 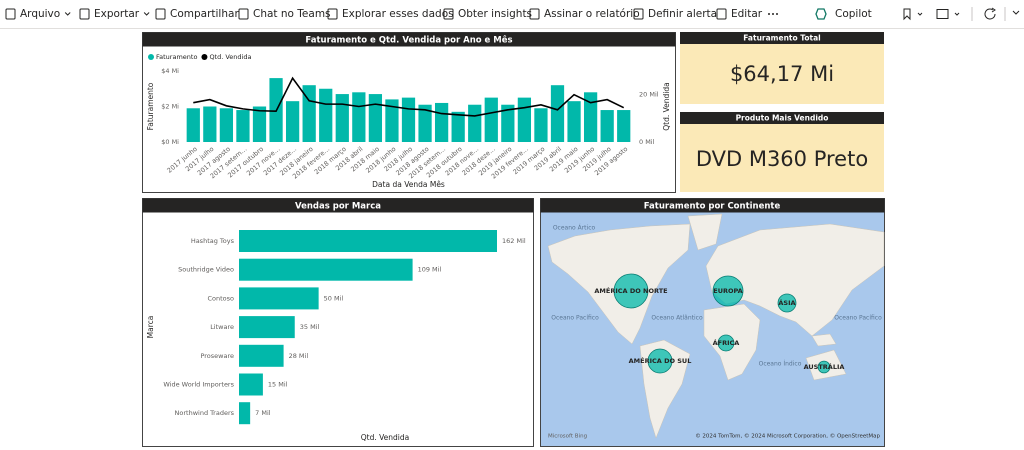 What do you see at coordinates (782, 74) in the screenshot?
I see `card-value: $64,17 Mi` at bounding box center [782, 74].